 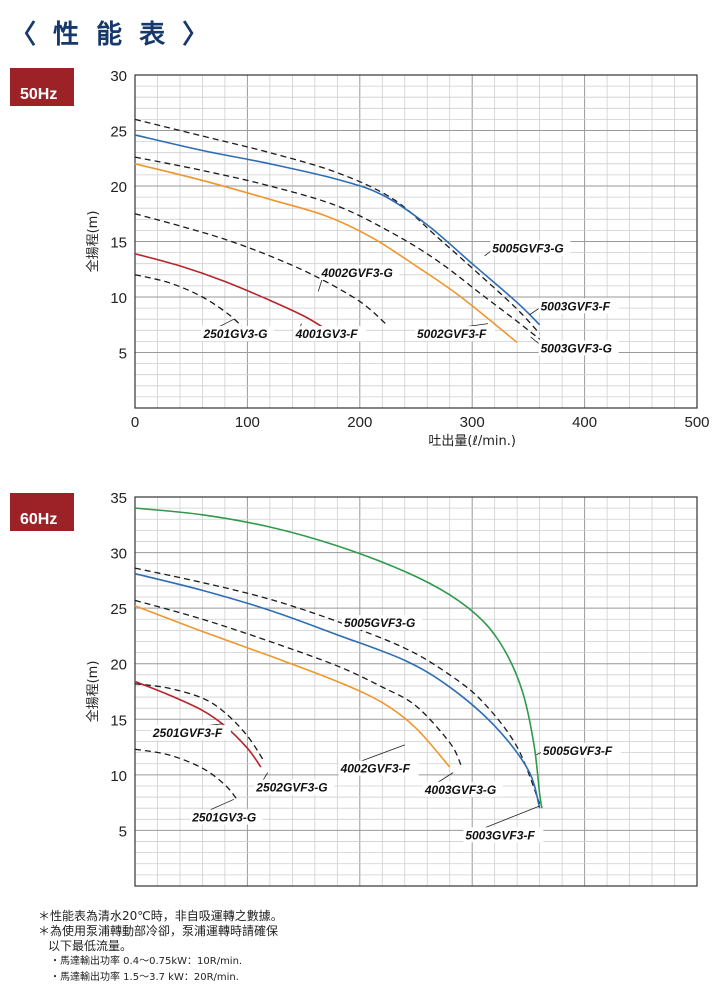 What do you see at coordinates (135, 422) in the screenshot?
I see `x-tick-label: 0` at bounding box center [135, 422].